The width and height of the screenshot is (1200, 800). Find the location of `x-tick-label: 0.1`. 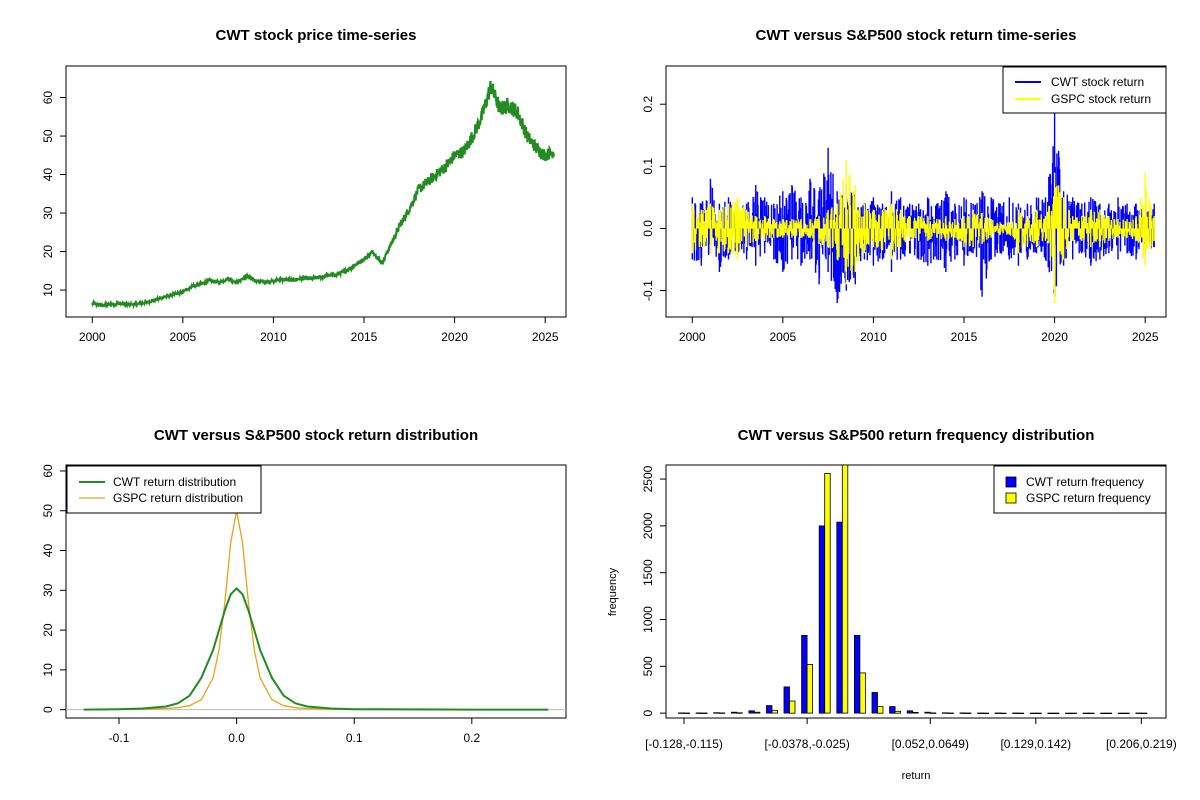

x-tick-label: 0.1 is located at coordinates (354, 738).